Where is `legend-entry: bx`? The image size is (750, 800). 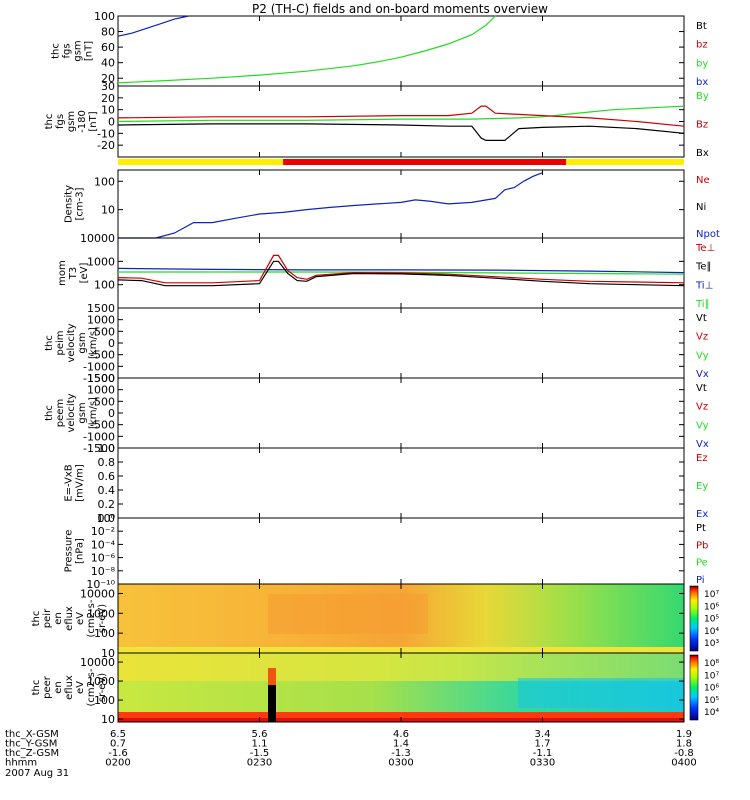 legend-entry: bx is located at coordinates (702, 82).